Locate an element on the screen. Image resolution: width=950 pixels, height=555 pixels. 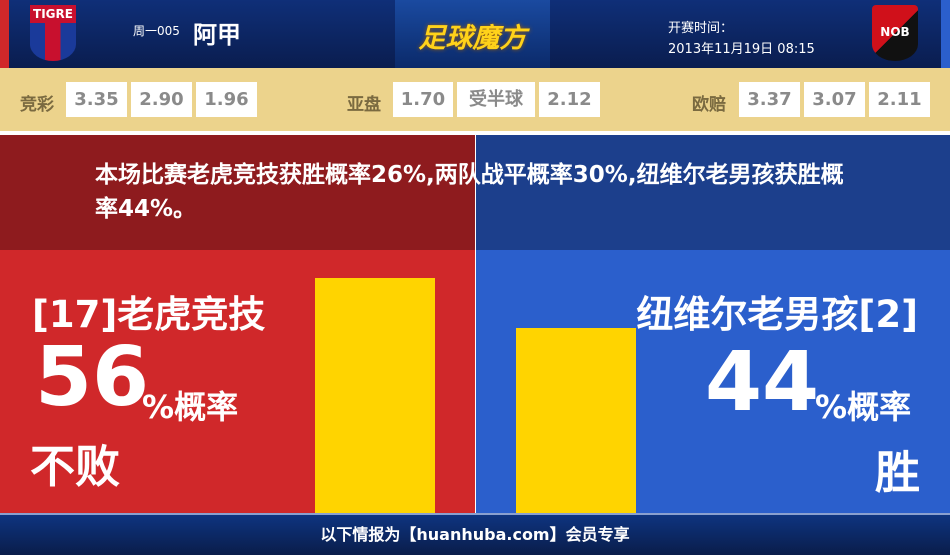
yp-label: 亚盘 is located at coordinates (364, 105).